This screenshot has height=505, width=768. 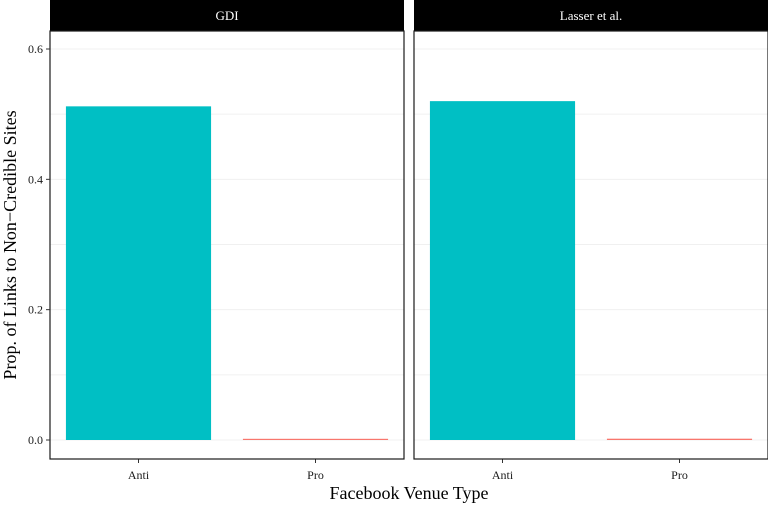 I want to click on panel-title: GDI, so click(x=226, y=15).